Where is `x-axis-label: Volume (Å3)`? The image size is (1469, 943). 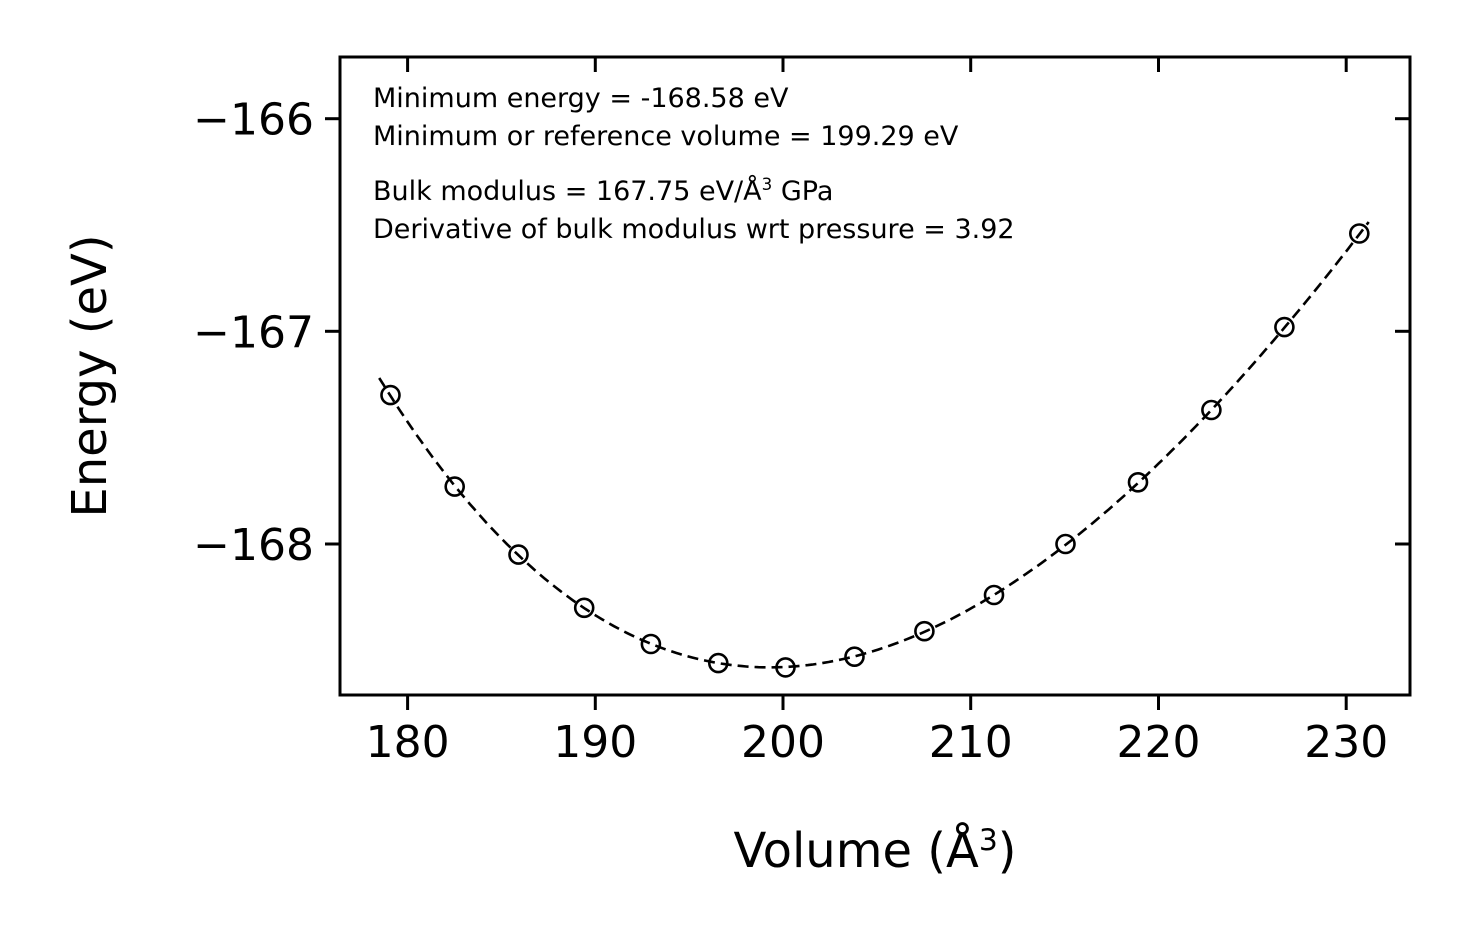
x-axis-label: Volume (Å3) is located at coordinates (874, 851).